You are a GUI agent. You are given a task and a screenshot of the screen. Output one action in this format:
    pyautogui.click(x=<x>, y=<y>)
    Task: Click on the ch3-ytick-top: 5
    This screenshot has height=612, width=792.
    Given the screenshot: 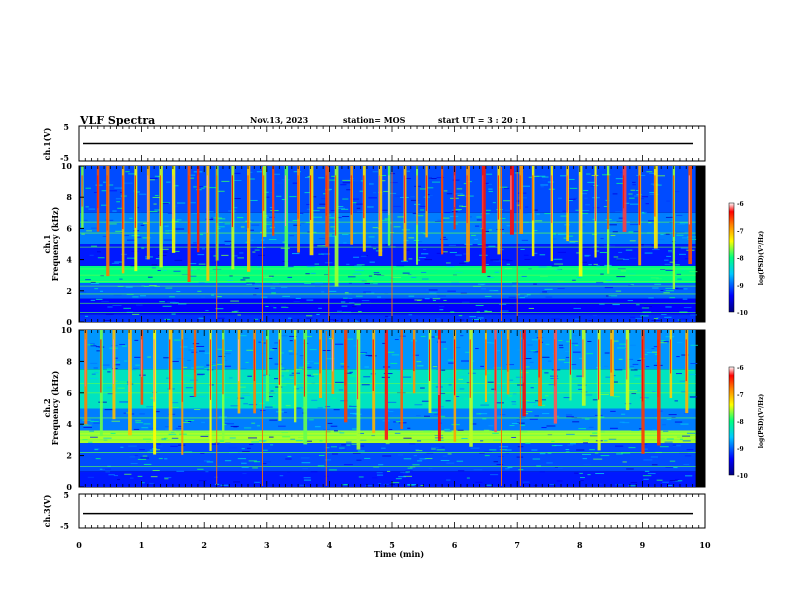 What is the action you would take?
    pyautogui.click(x=66, y=495)
    